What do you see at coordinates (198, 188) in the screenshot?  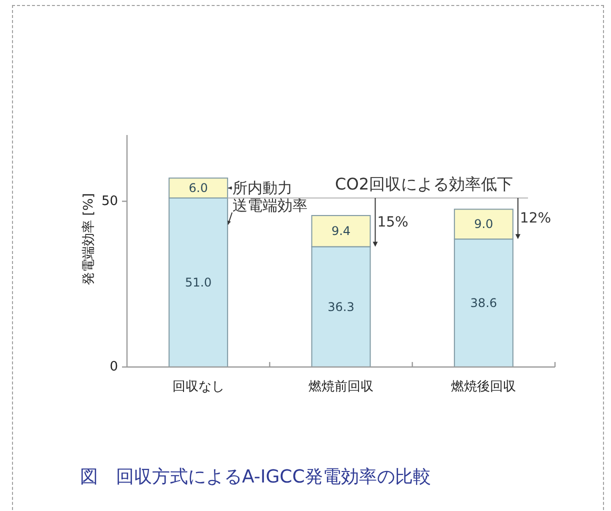 I see `data-label: 6.0` at bounding box center [198, 188].